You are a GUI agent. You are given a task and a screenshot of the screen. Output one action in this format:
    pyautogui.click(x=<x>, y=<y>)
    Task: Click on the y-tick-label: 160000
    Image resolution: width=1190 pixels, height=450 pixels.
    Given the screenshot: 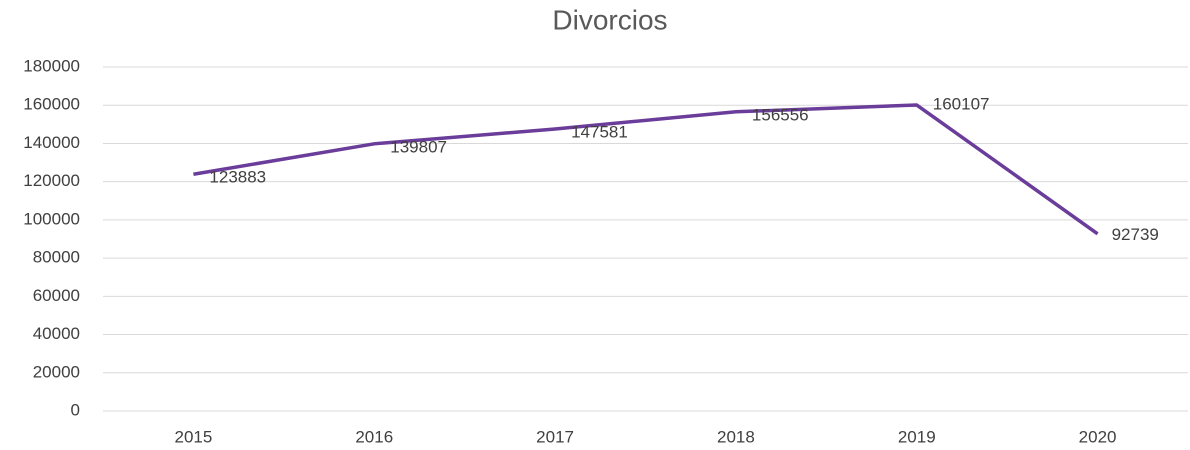 What is the action you would take?
    pyautogui.click(x=51, y=104)
    